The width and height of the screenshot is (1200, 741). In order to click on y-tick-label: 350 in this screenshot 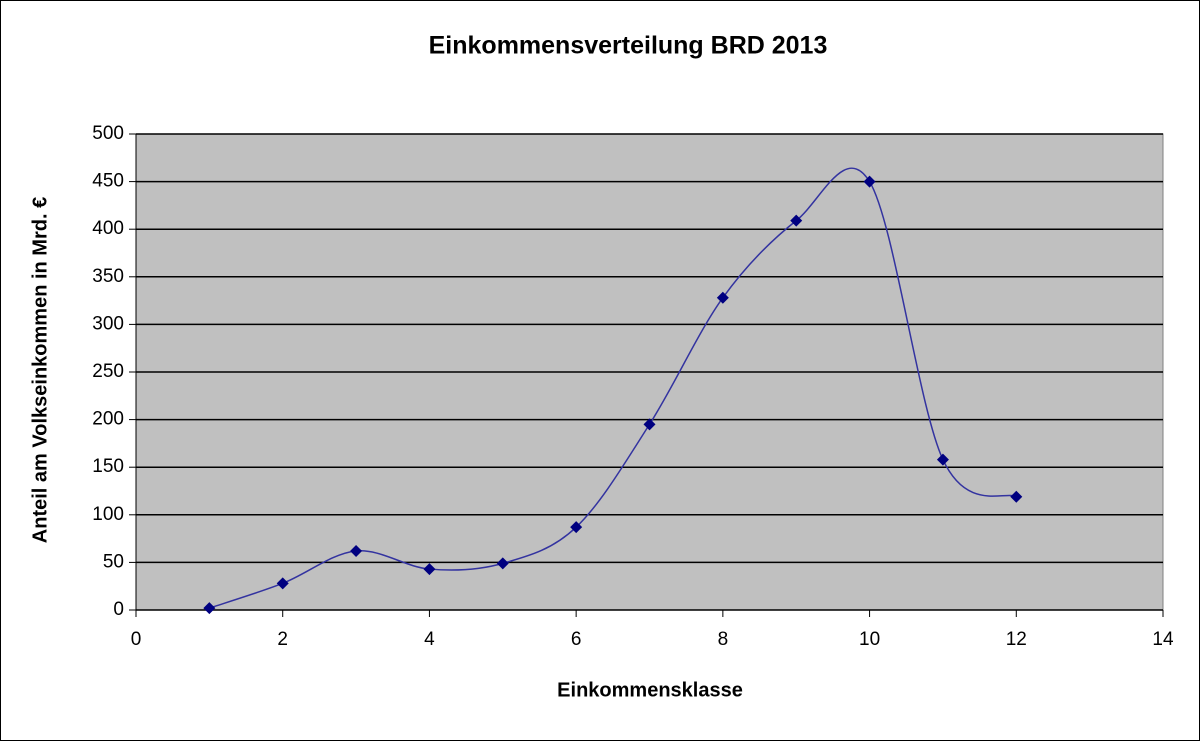, I will do `click(108, 276)`.